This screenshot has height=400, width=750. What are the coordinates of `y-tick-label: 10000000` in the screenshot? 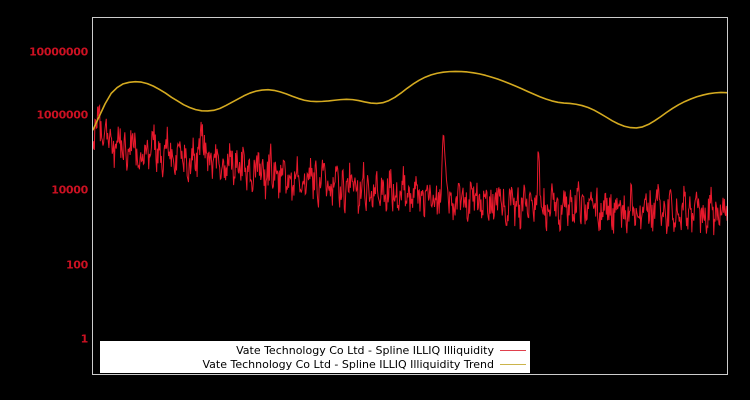 It's located at (58, 52).